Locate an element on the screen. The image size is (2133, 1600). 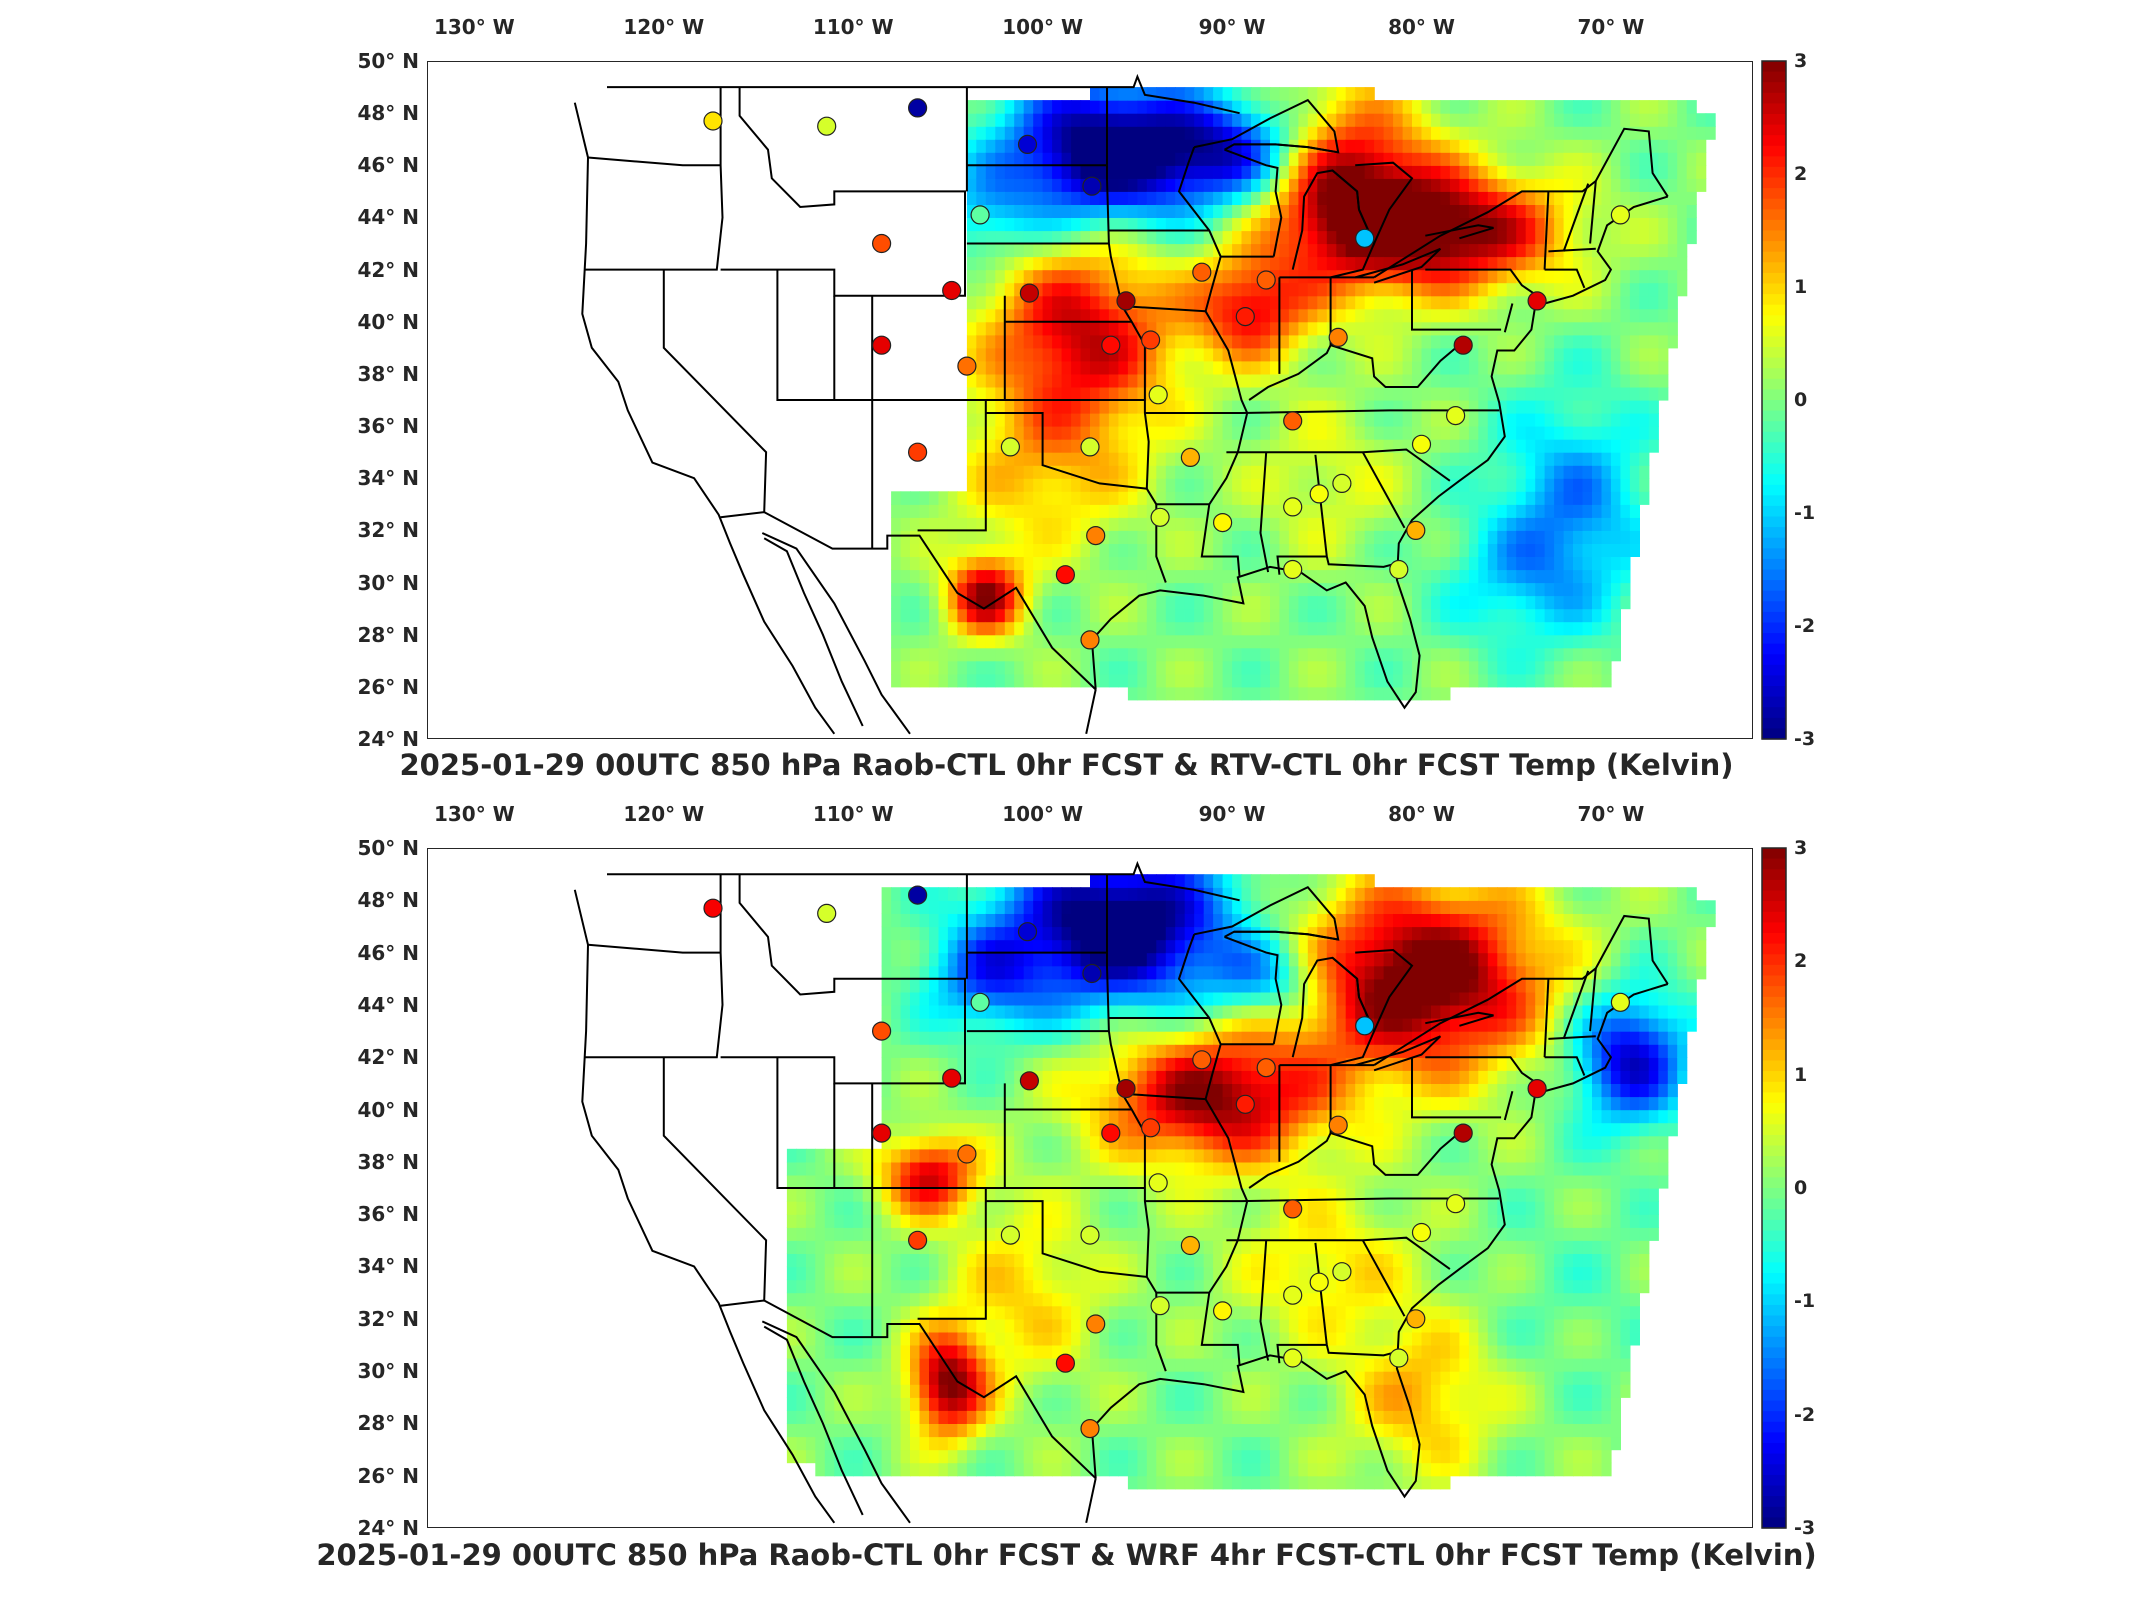
longitude-tick-label: 90° W is located at coordinates (1232, 27).